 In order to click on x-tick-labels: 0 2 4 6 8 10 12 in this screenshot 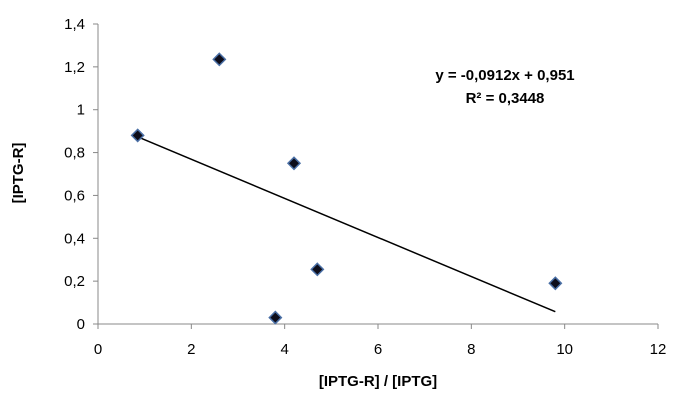, I will do `click(380, 349)`.